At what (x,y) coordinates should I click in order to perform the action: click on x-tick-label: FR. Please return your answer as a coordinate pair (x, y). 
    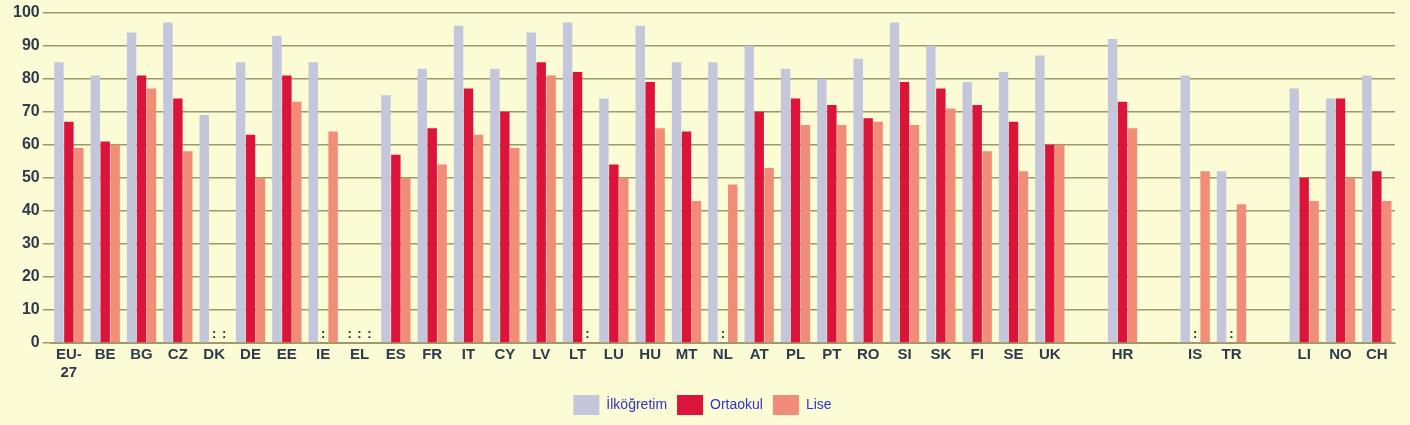
    Looking at the image, I should click on (432, 354).